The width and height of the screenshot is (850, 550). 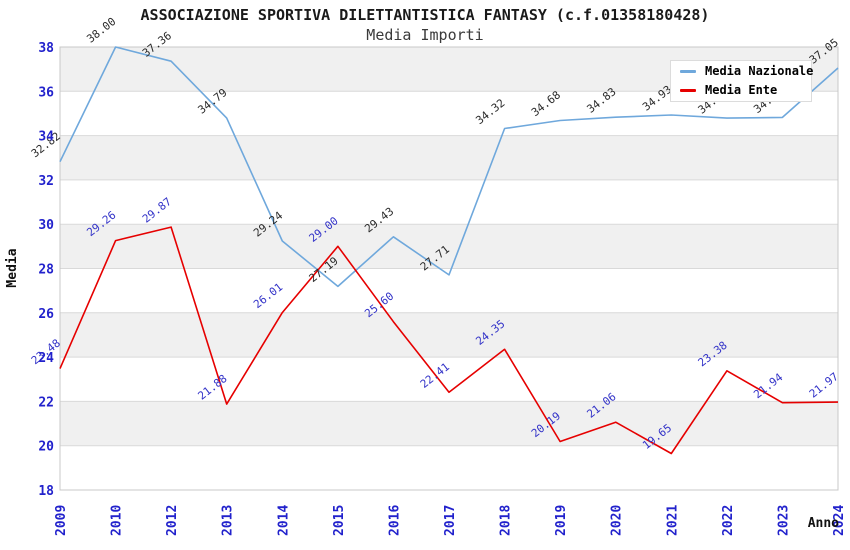 What do you see at coordinates (46, 137) in the screenshot?
I see `y-tick-label: 34` at bounding box center [46, 137].